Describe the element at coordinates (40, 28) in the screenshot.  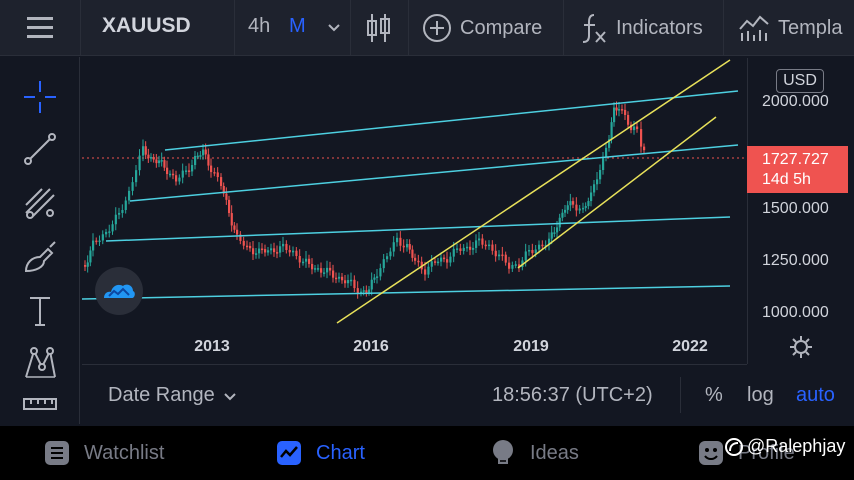
I see `menu-button` at that location.